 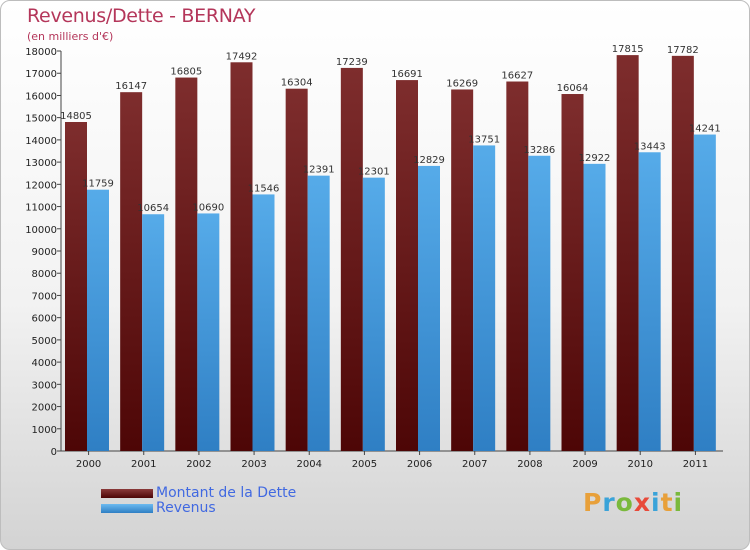 I want to click on chart-subtitle: (en milliers d'€), so click(x=70, y=36).